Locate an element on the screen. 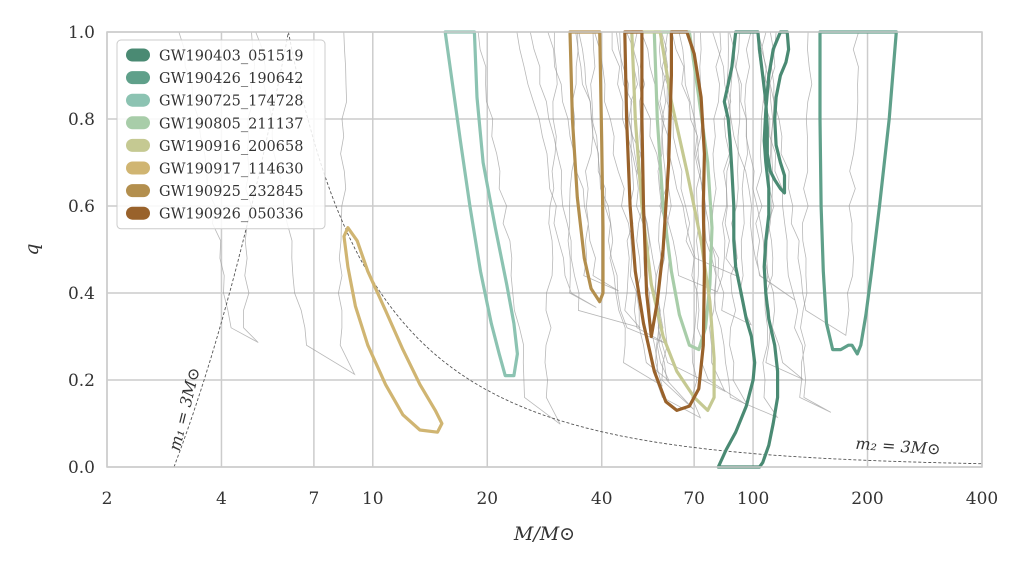 Image resolution: width=1024 pixels, height=569 pixels. x-tick-labels: 2 4 7 10 20 40 70 100 200 400 is located at coordinates (550, 499).